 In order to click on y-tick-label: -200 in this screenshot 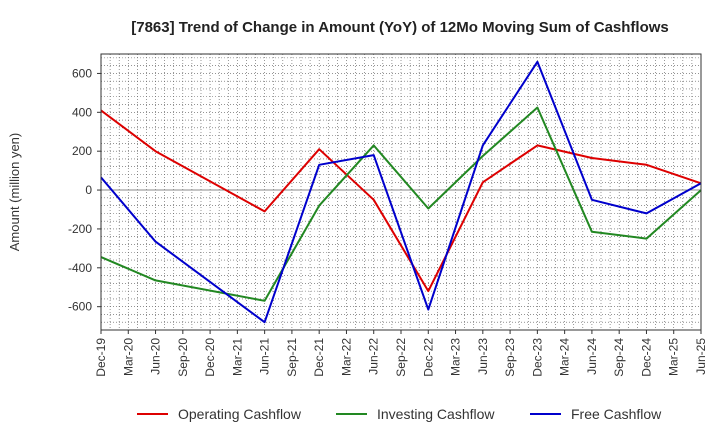, I will do `click(80, 229)`.